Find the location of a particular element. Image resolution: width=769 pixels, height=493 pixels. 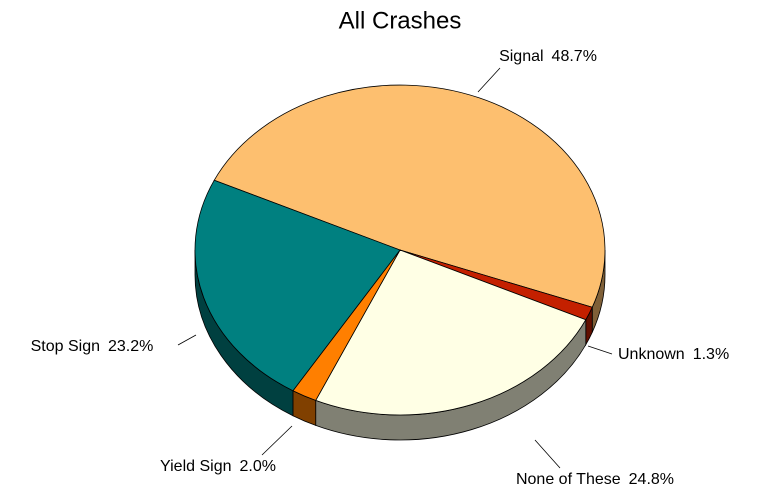

value-label: 1.3% is located at coordinates (711, 354).